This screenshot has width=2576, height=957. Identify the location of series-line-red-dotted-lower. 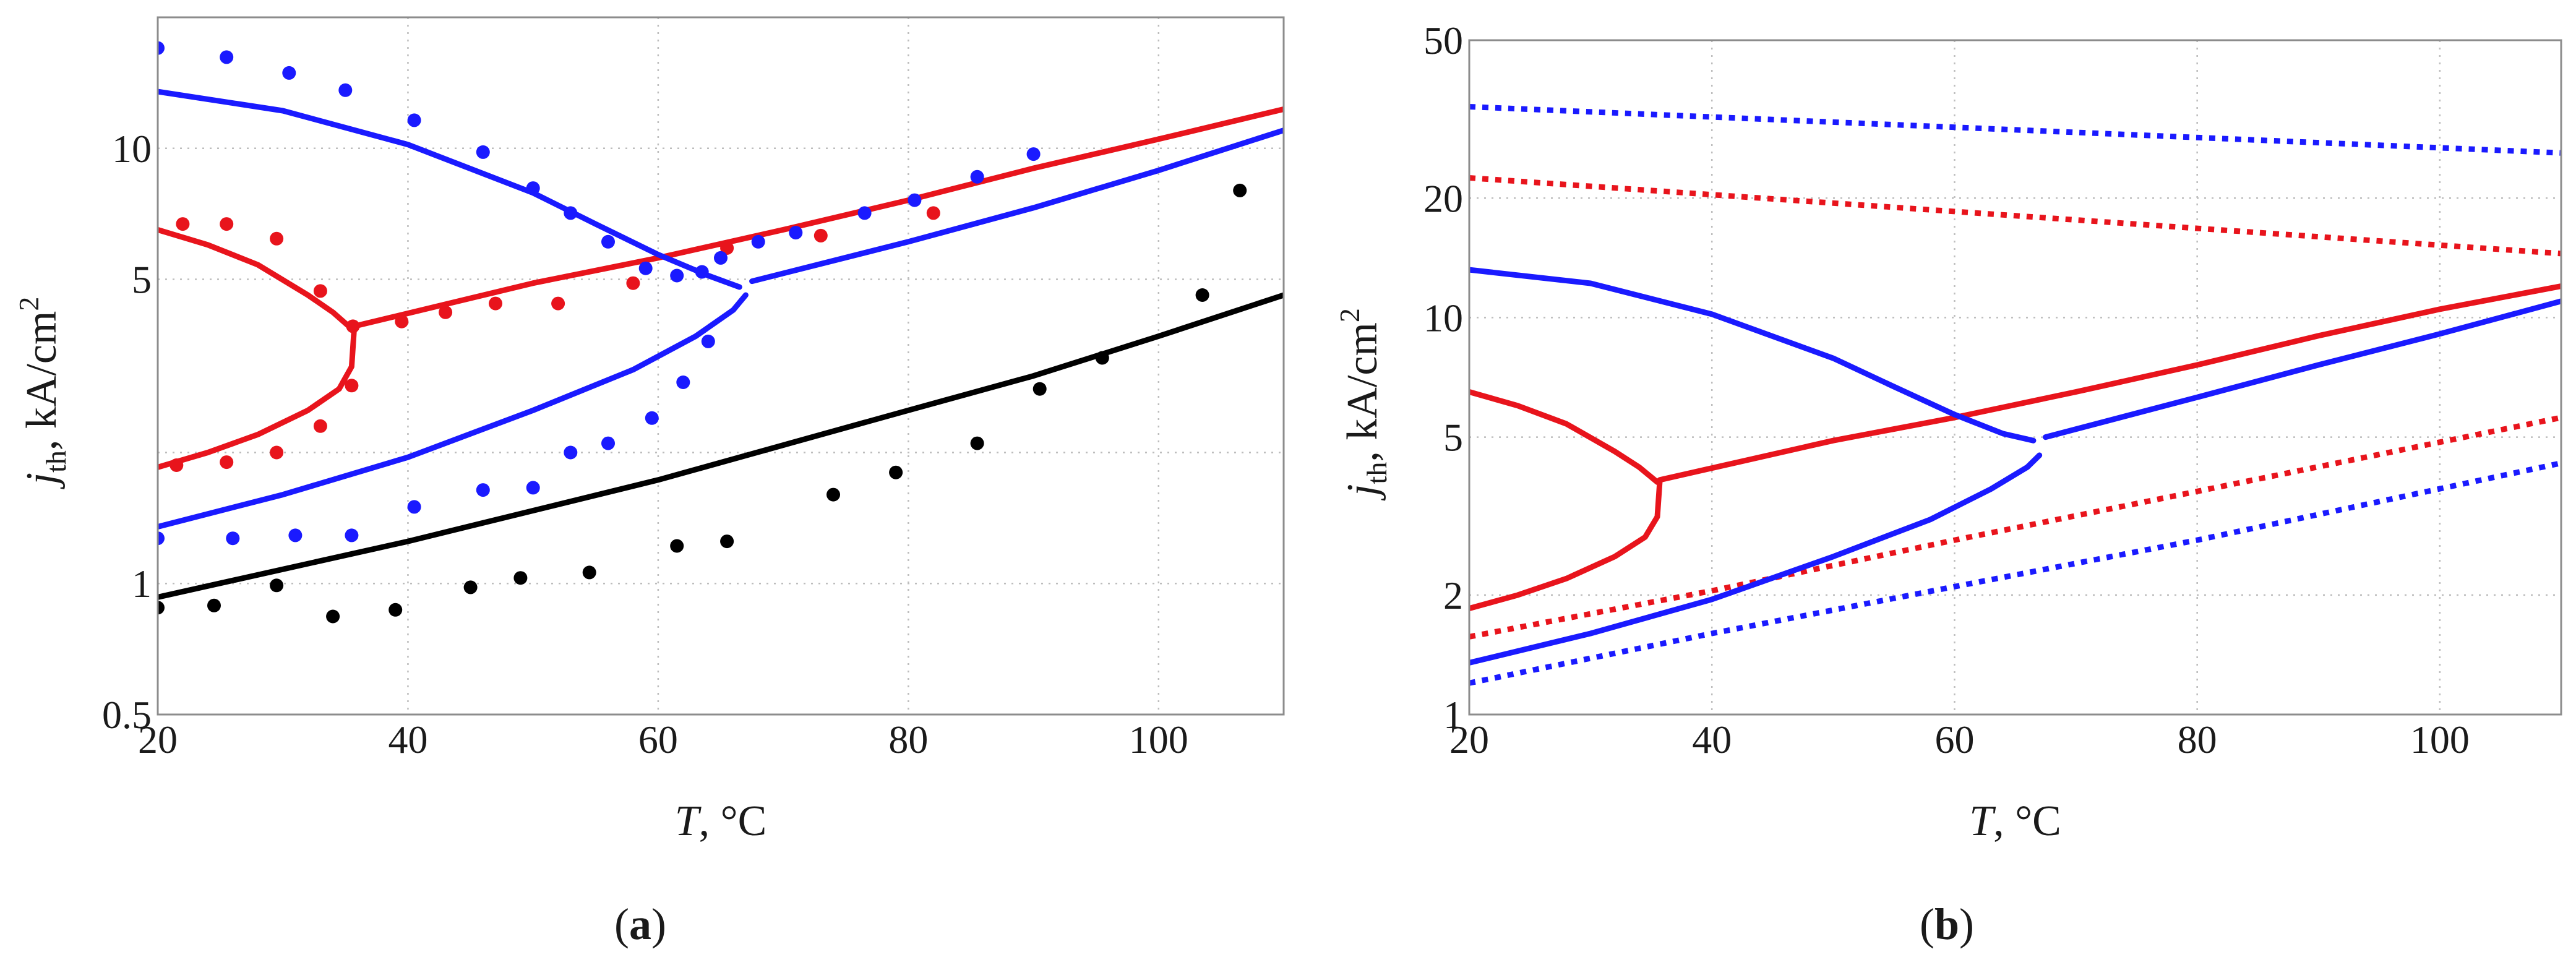
(2015, 527).